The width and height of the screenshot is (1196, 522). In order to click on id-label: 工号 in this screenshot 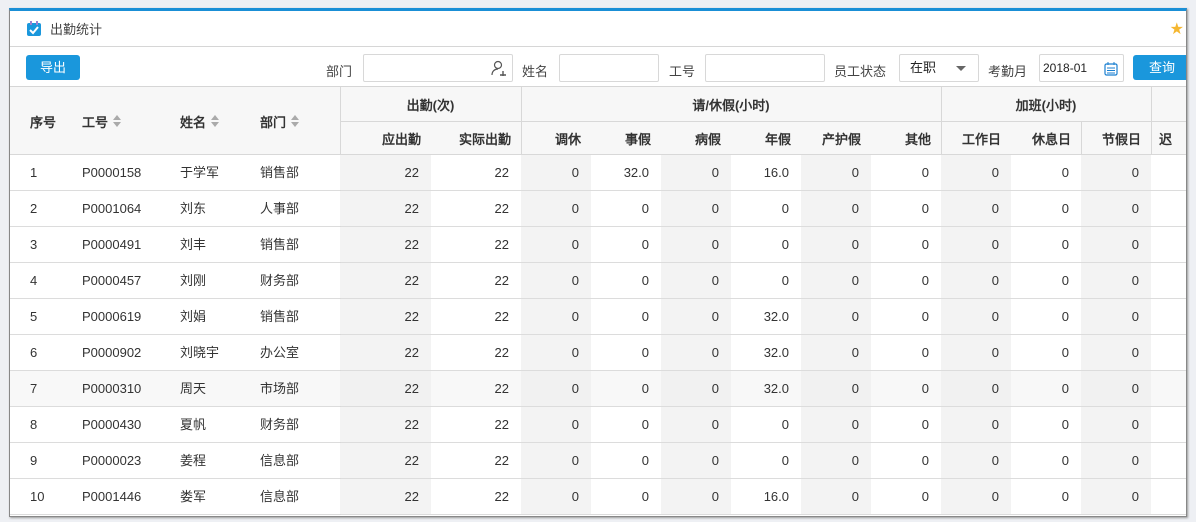, I will do `click(682, 71)`.